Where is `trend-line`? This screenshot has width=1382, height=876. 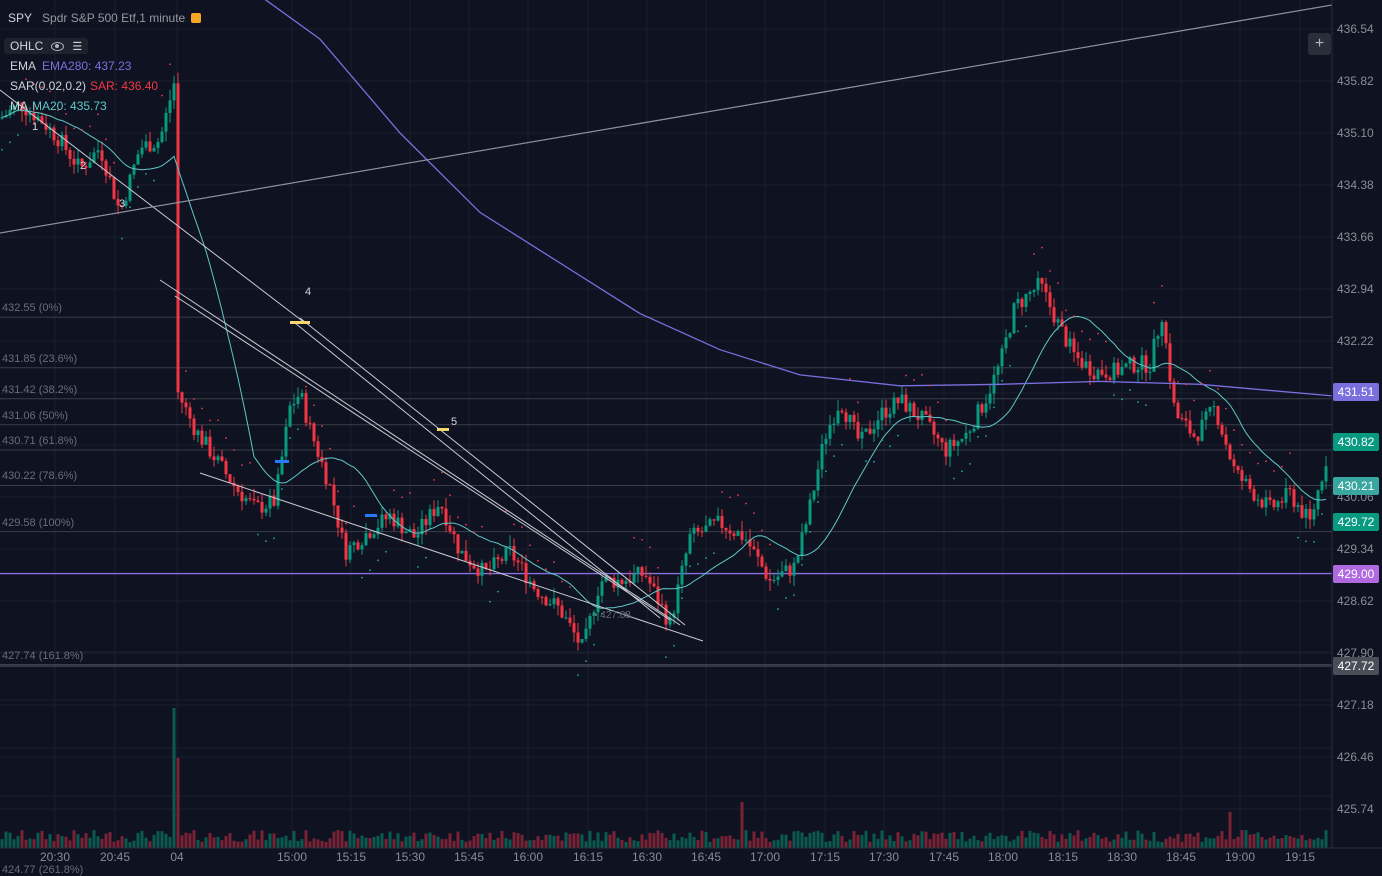 trend-line is located at coordinates (492, 471).